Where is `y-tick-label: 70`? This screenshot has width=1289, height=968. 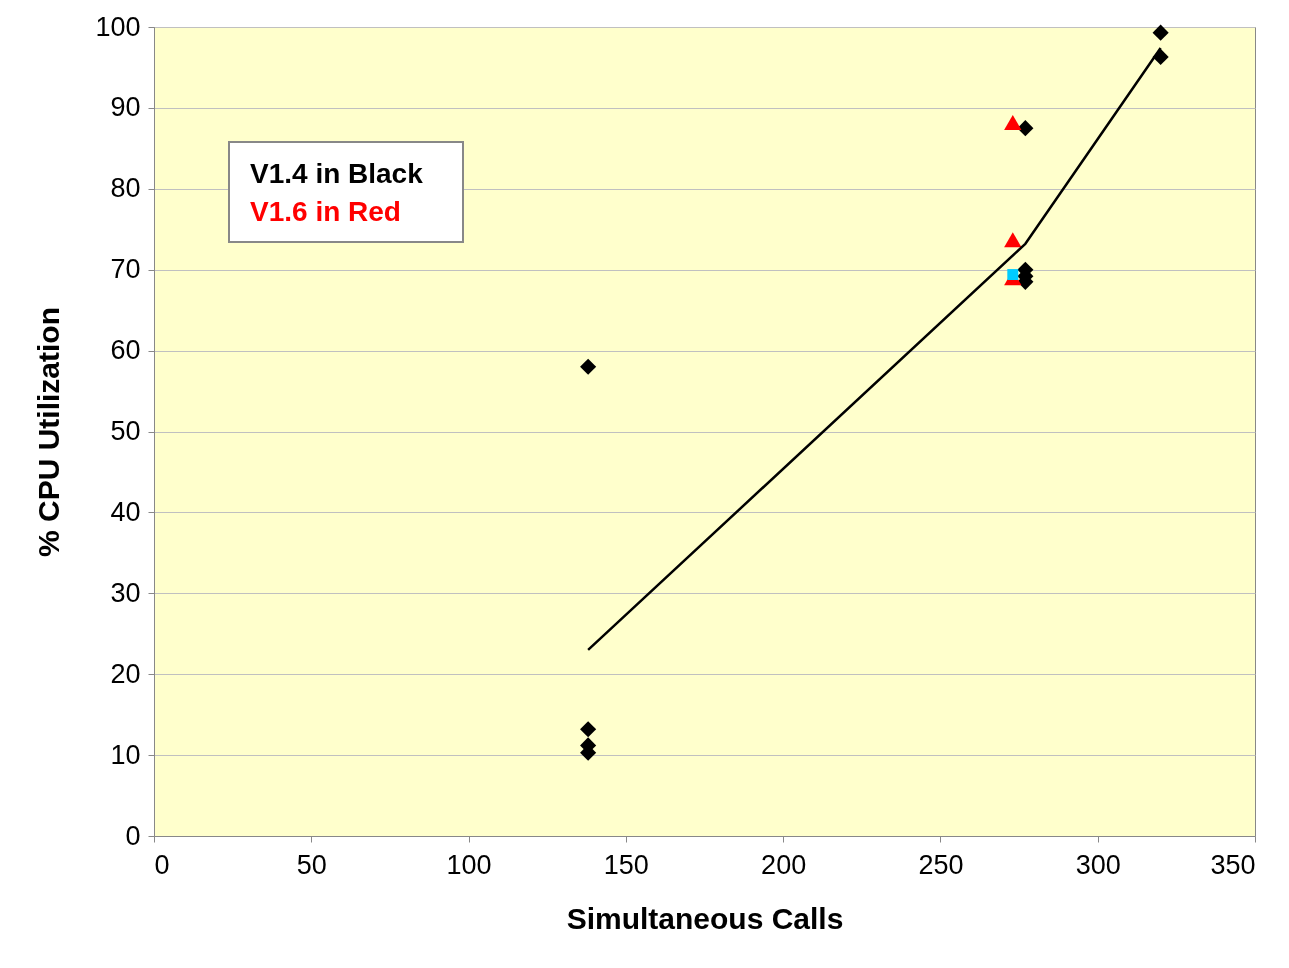 y-tick-label: 70 is located at coordinates (125, 269).